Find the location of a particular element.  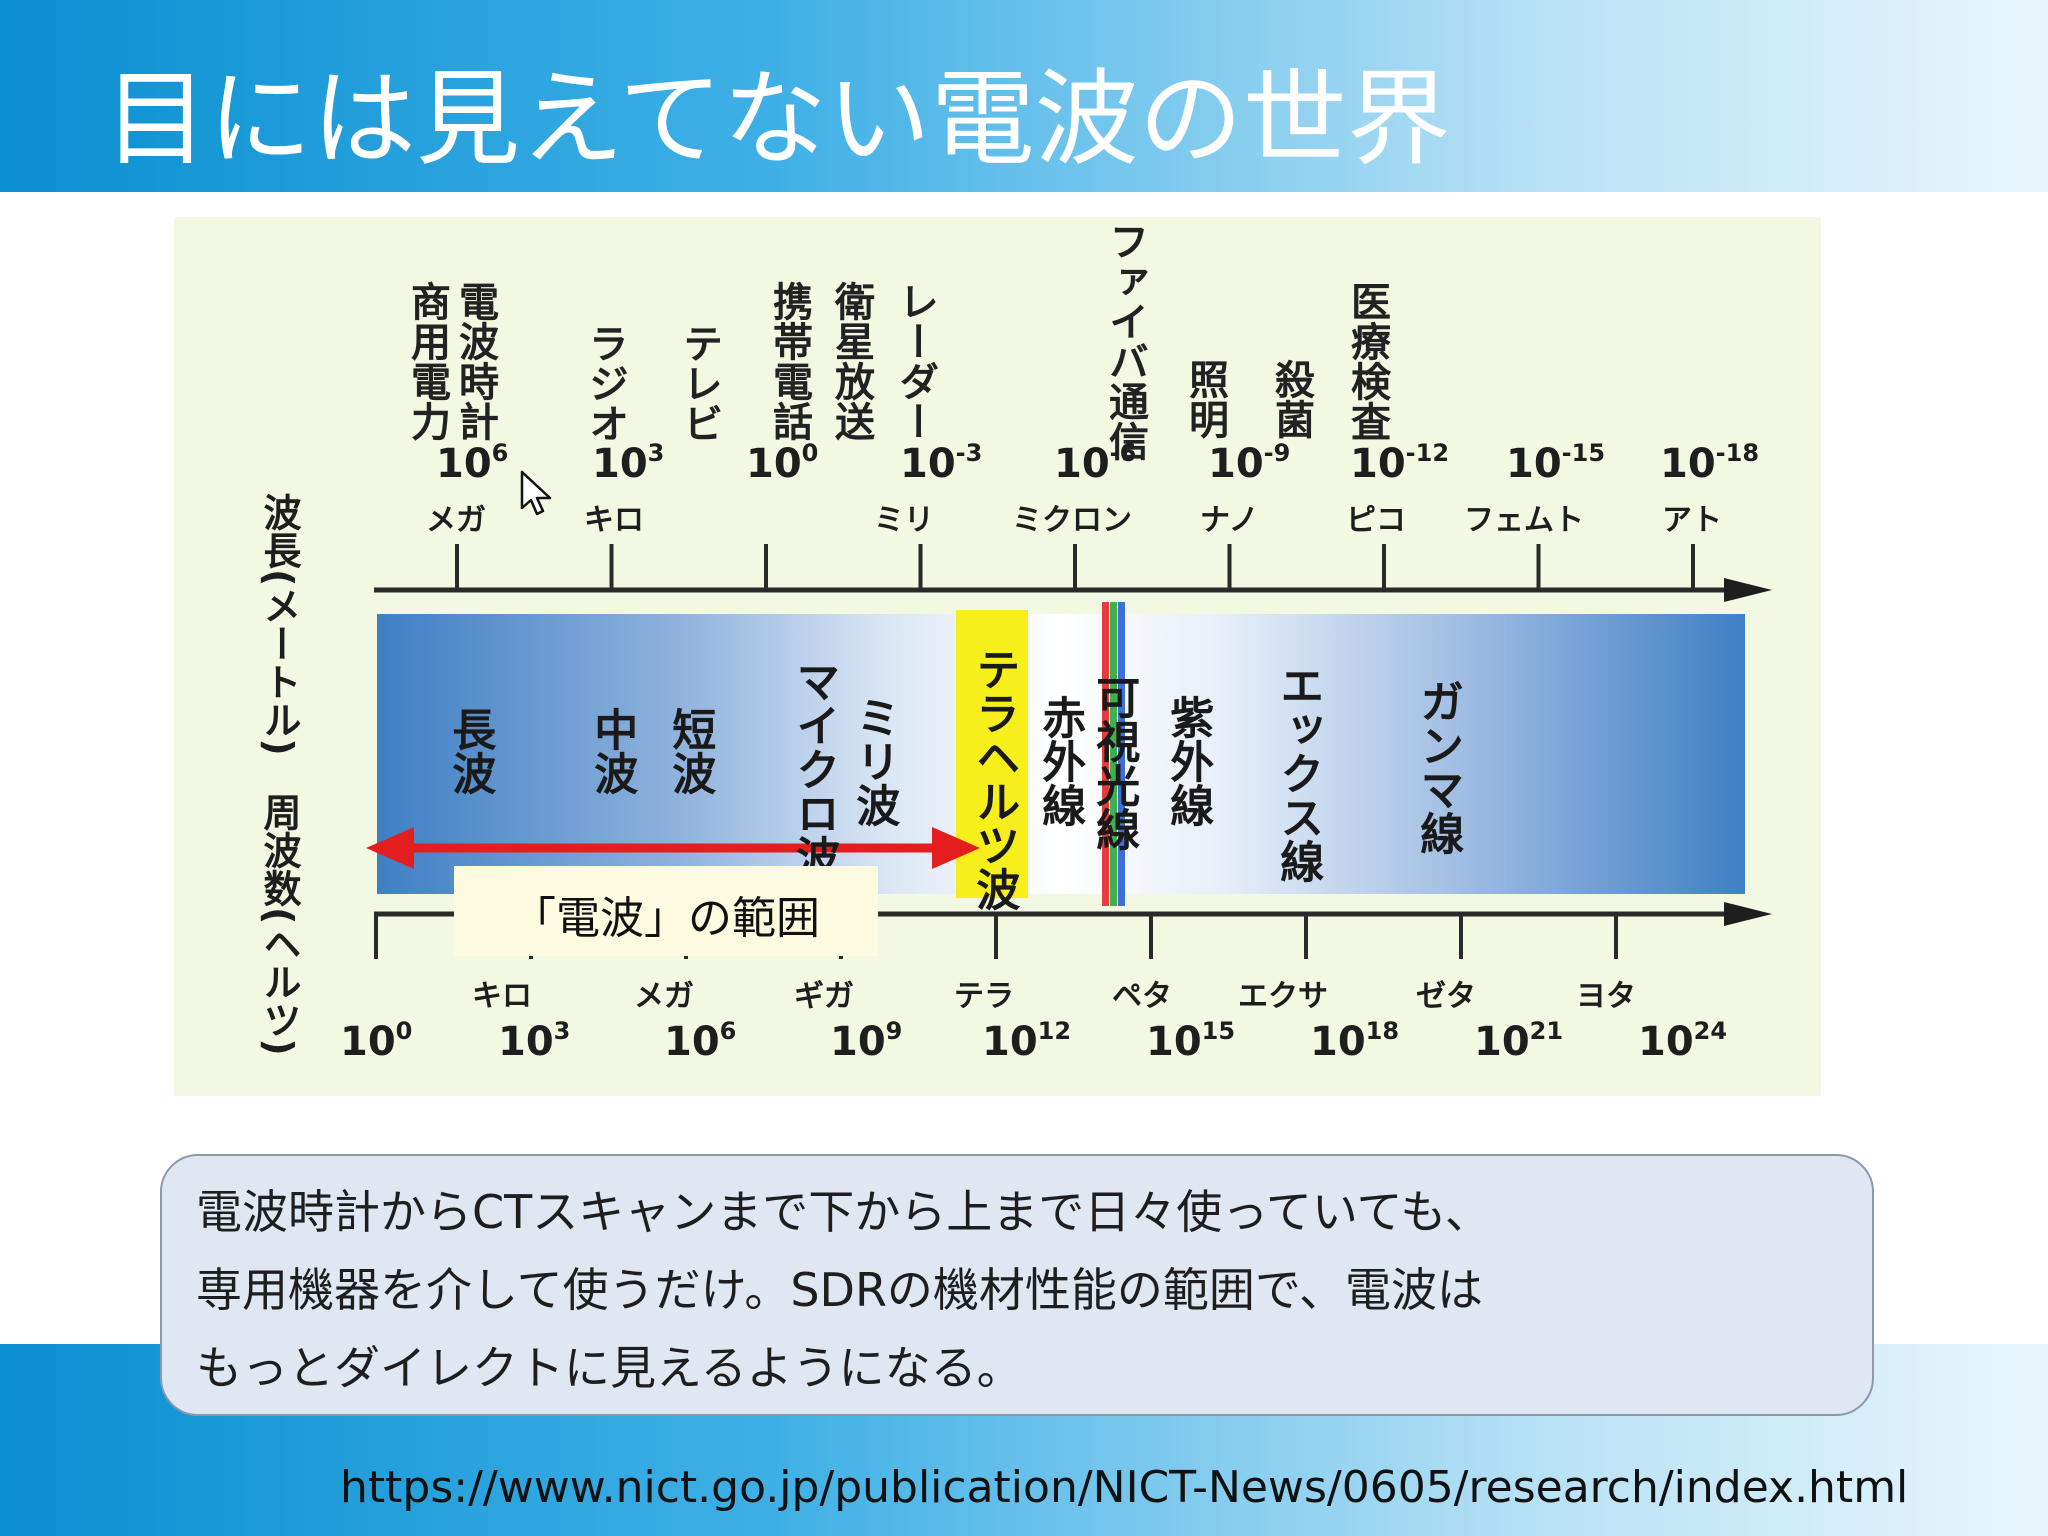

frequency-tick-label: 109 is located at coordinates (866, 1041).